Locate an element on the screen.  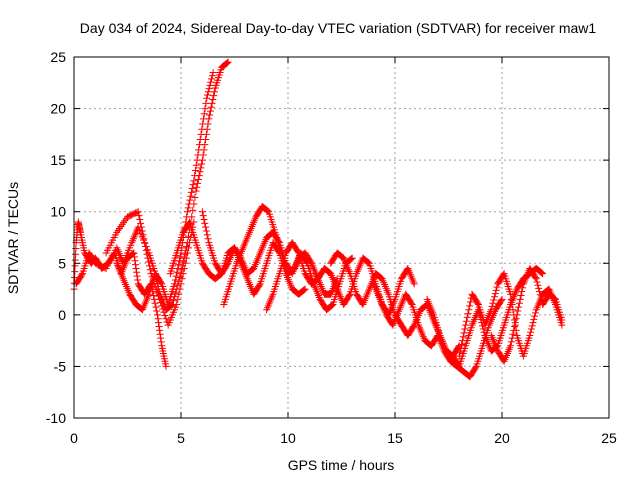
y-tick-label: 5 is located at coordinates (62, 263).